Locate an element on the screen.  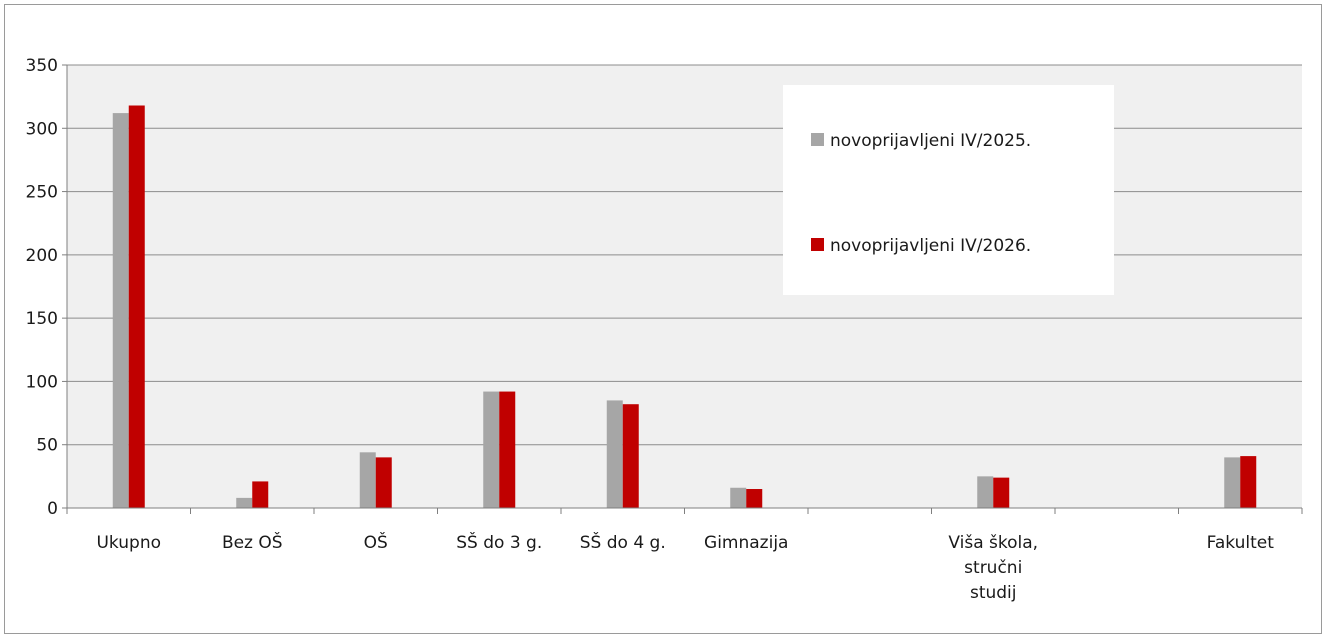
y-tick-label: 350 is located at coordinates (42, 66).